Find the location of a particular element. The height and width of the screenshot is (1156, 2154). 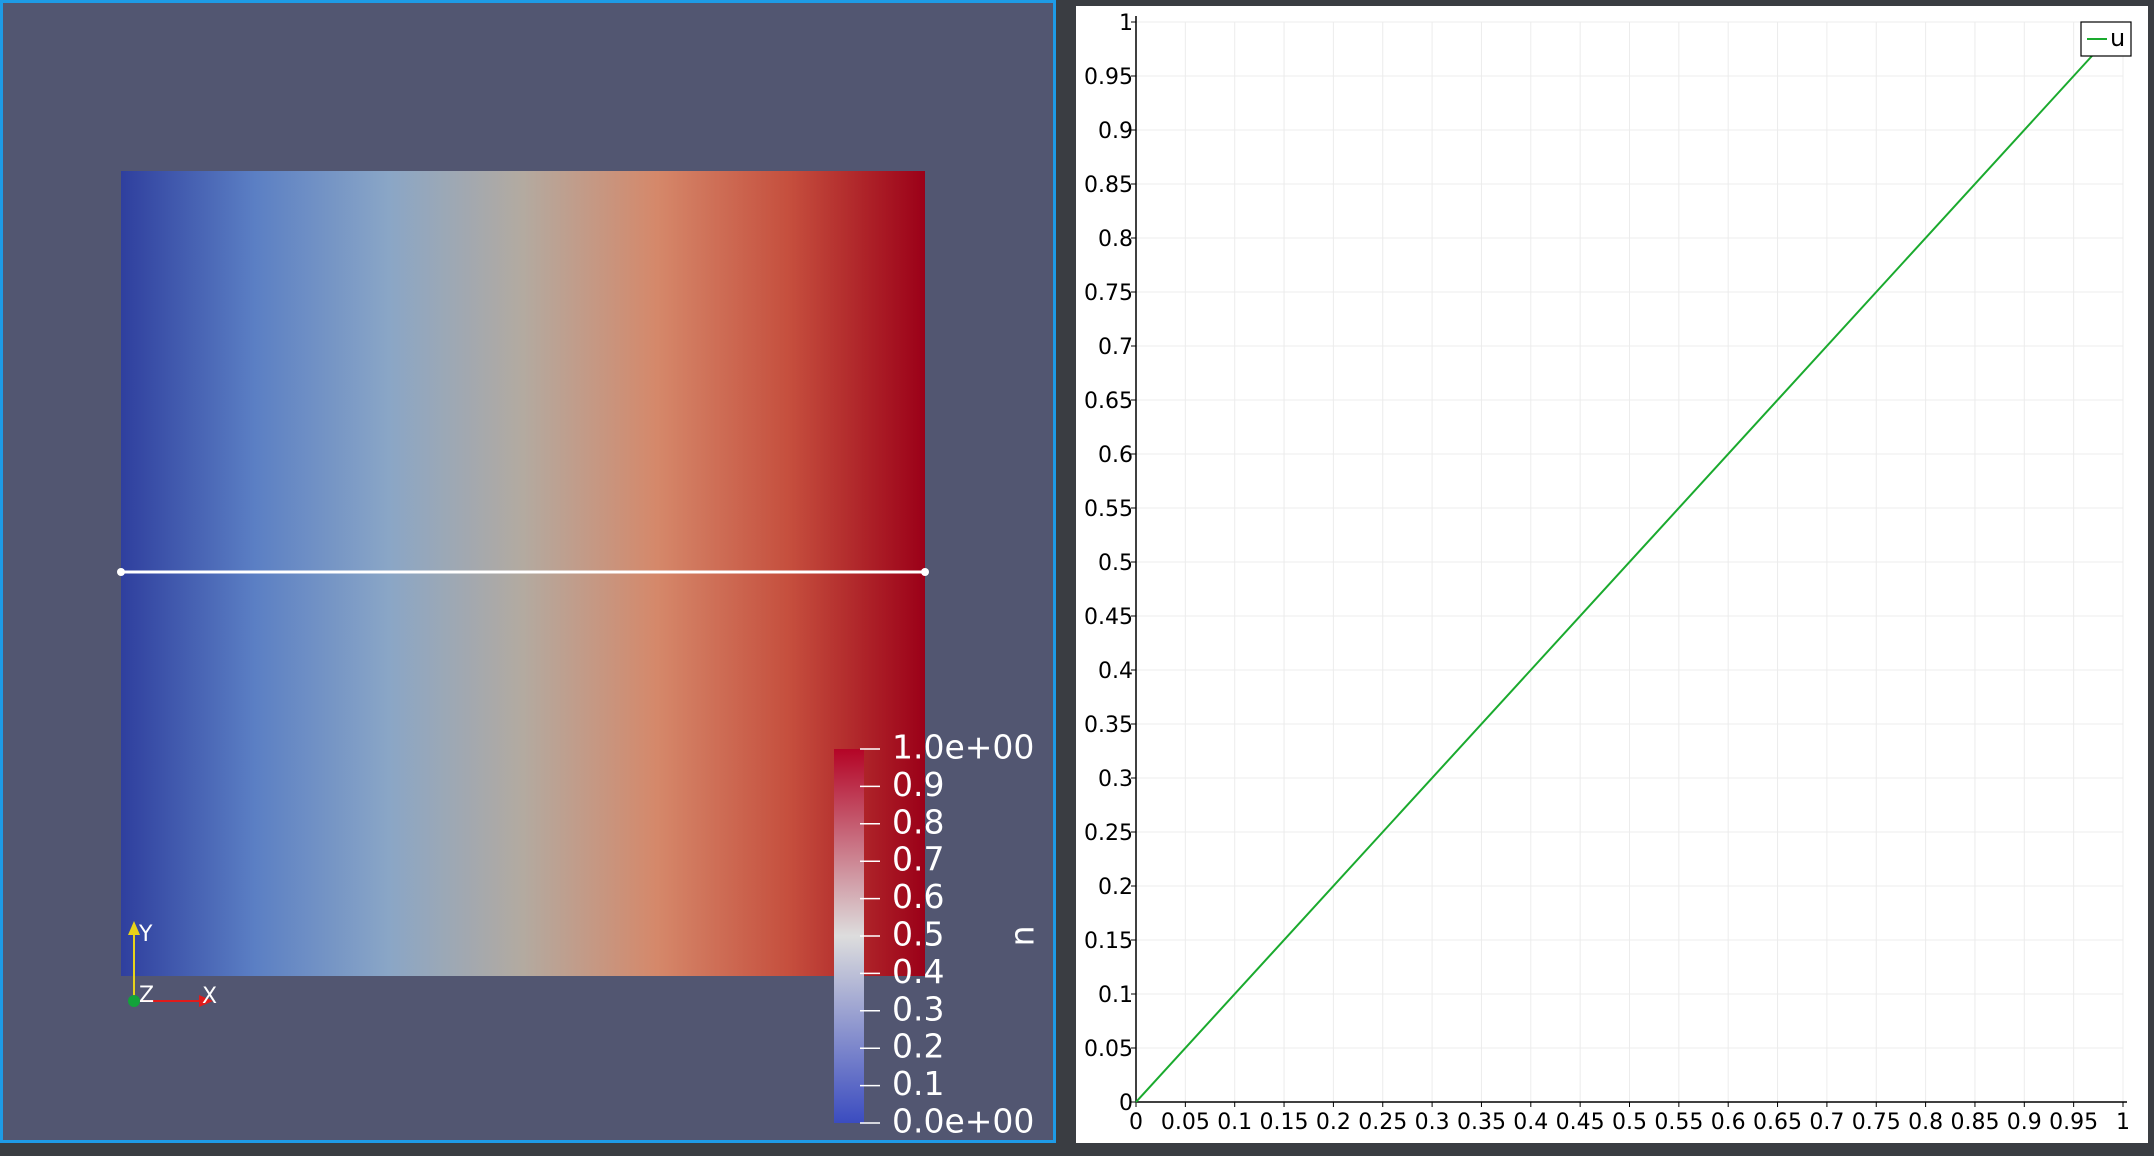

x-tick-label: 0.2 is located at coordinates (1333, 1122).